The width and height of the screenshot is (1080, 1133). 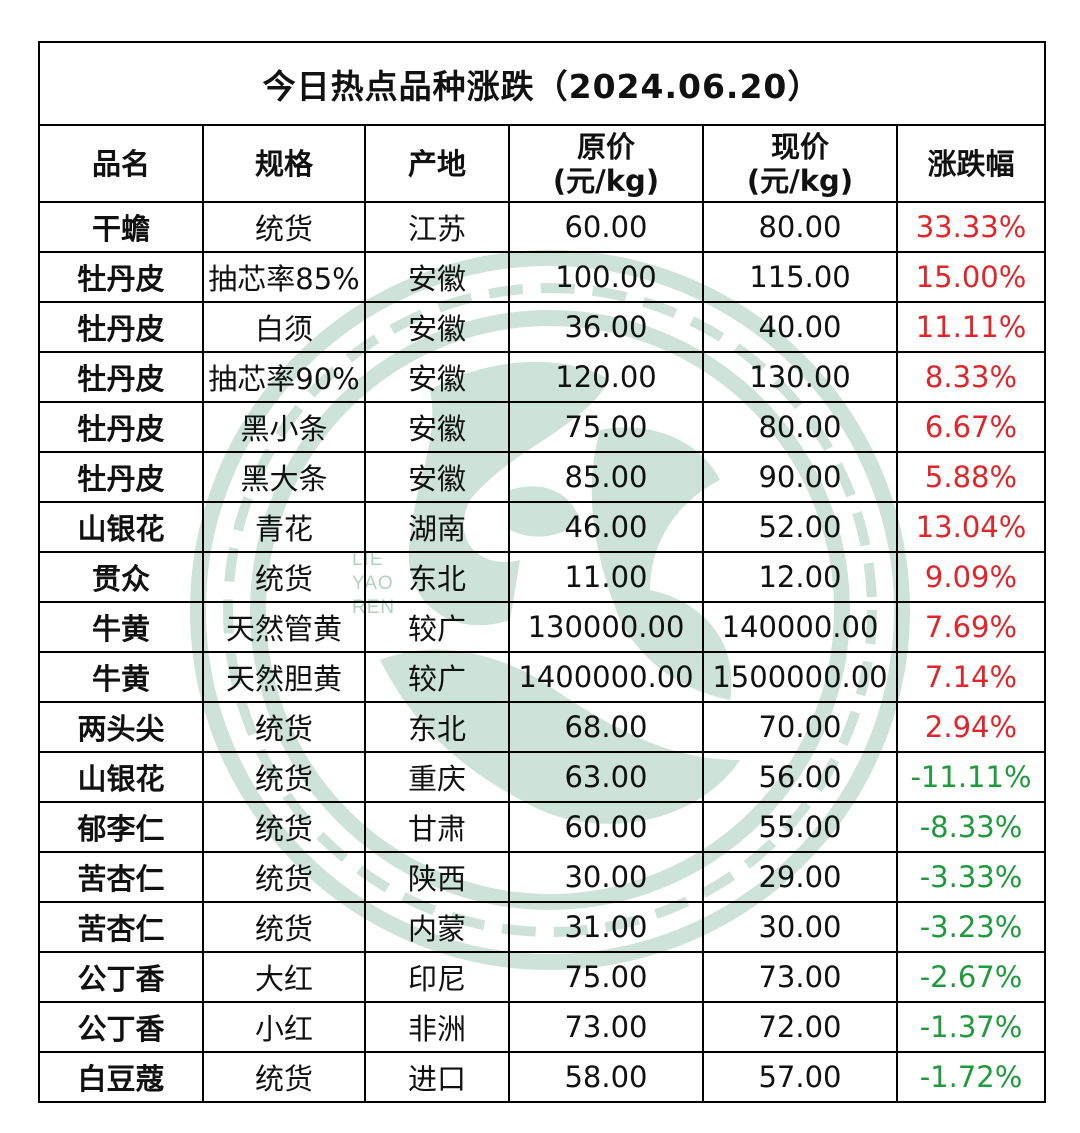 I want to click on cell-spec: 天然胆黄, so click(x=284, y=677).